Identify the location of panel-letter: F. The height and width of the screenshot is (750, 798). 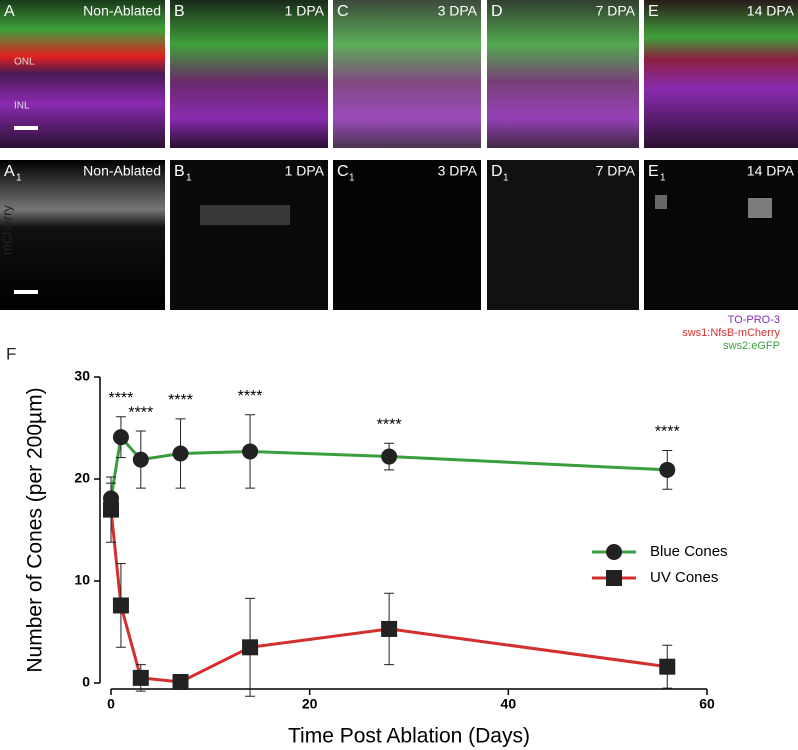
(11, 353).